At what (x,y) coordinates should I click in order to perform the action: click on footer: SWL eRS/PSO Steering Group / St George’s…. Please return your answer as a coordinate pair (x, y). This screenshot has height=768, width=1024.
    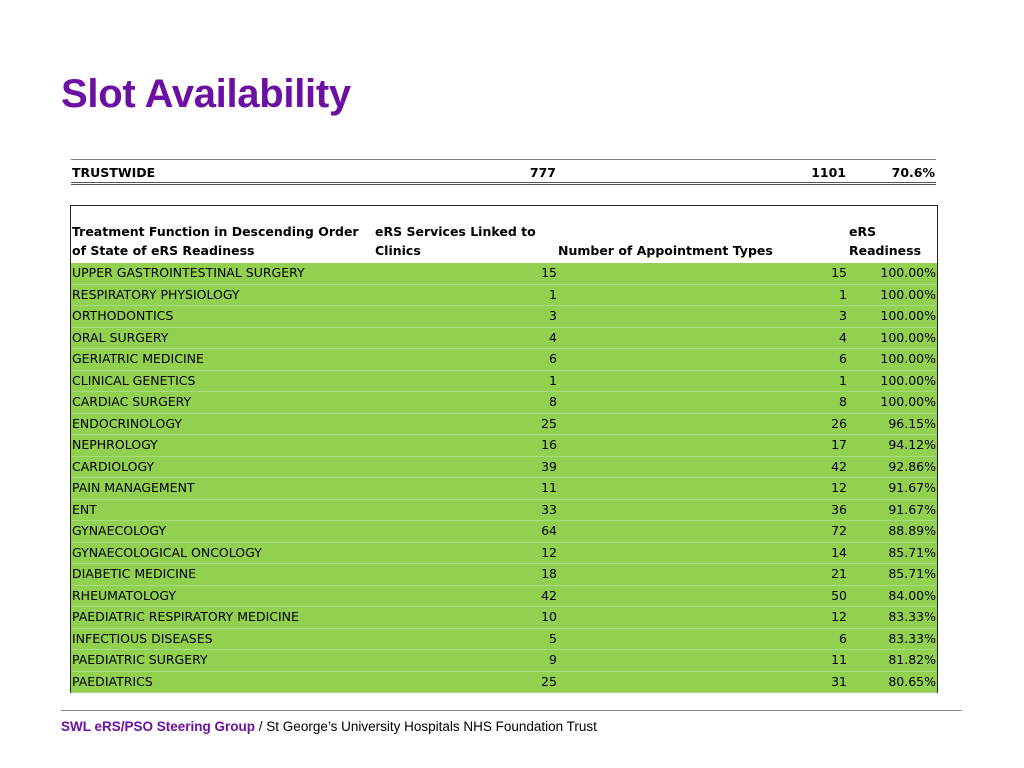
    Looking at the image, I should click on (329, 726).